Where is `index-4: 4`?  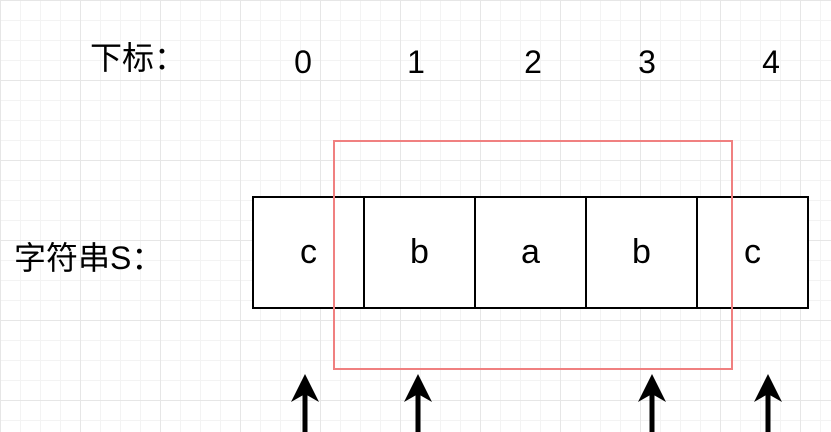 index-4: 4 is located at coordinates (771, 62).